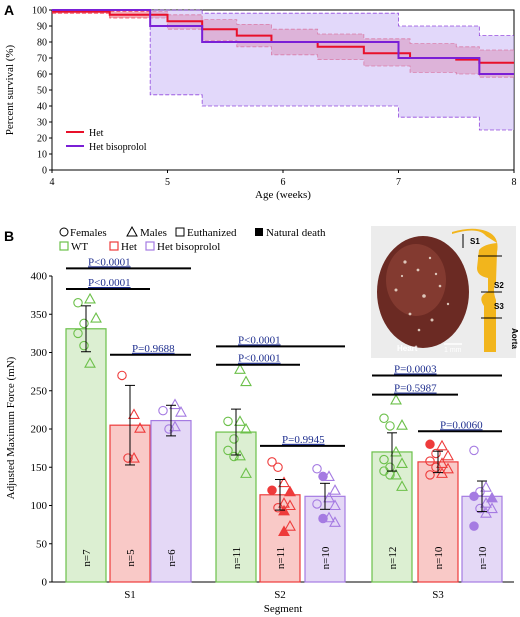 The width and height of the screenshot is (520, 617). I want to click on y-tick-label: 40, so click(42, 107).